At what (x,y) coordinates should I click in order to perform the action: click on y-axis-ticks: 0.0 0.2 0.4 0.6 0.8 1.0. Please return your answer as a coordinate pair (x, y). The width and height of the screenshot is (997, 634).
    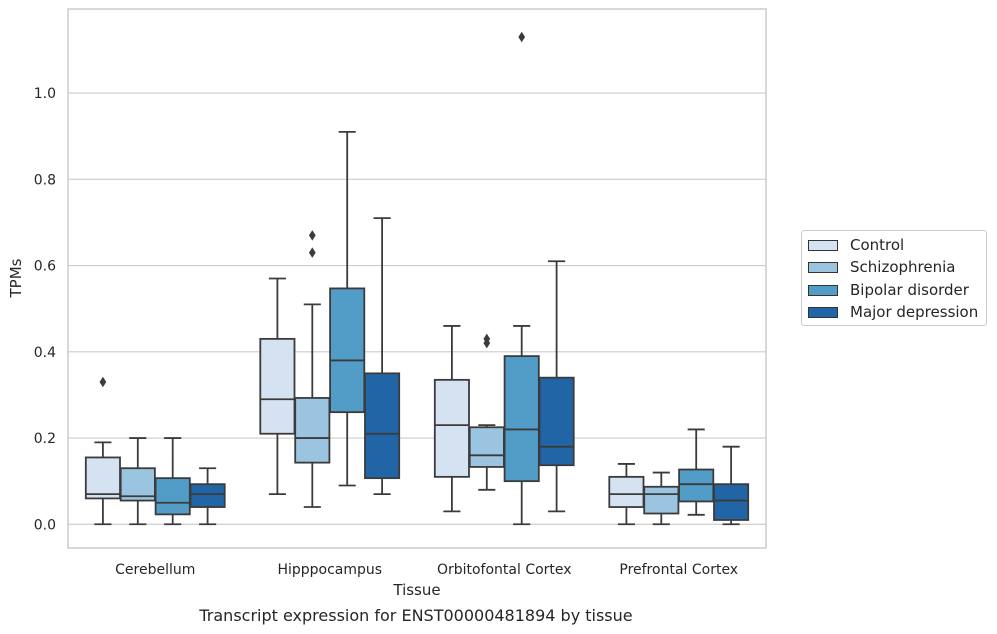
    Looking at the image, I should click on (45, 309).